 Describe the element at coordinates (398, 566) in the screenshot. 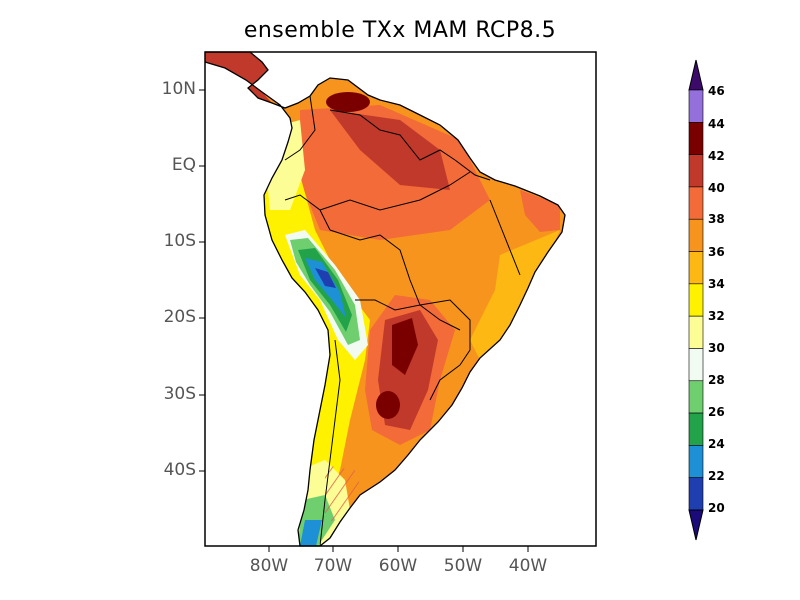

I see `x-tick-label: 60W` at that location.